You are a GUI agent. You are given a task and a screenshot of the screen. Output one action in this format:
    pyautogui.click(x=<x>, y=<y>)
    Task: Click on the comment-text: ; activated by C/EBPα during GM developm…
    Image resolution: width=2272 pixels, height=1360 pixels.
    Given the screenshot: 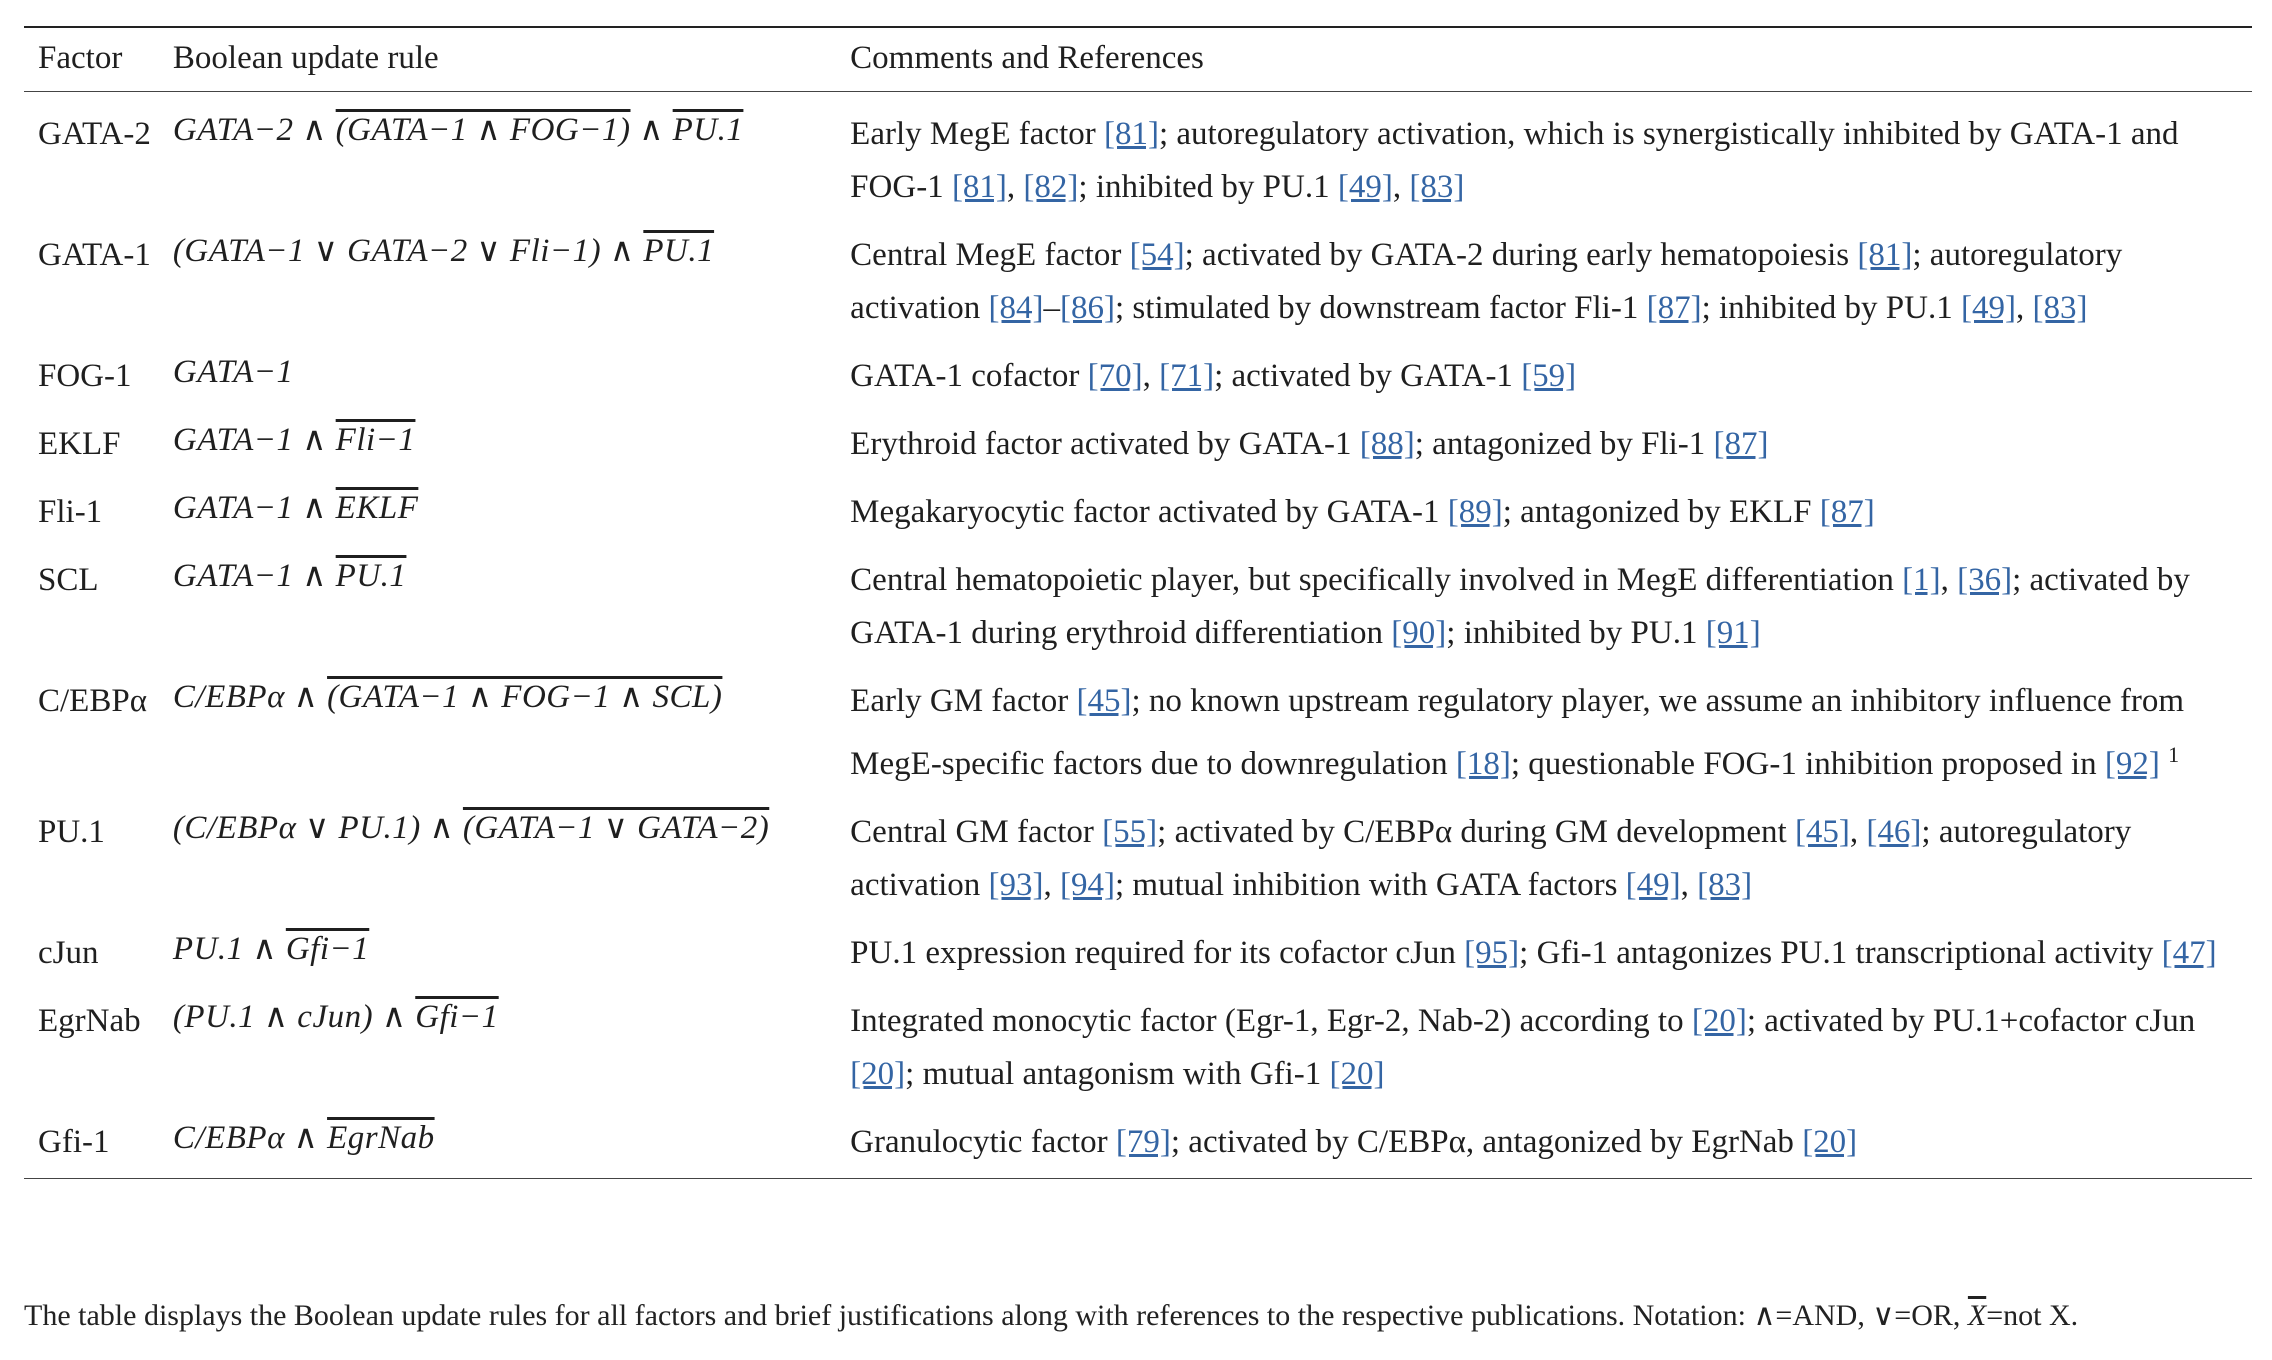 What is the action you would take?
    pyautogui.click(x=1476, y=832)
    